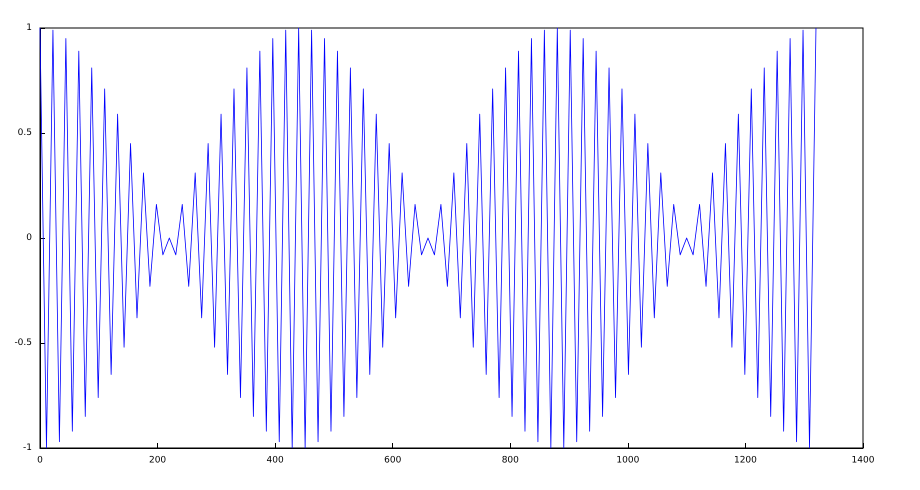  Describe the element at coordinates (23, 343) in the screenshot. I see `y-tick-label: -0.5` at that location.